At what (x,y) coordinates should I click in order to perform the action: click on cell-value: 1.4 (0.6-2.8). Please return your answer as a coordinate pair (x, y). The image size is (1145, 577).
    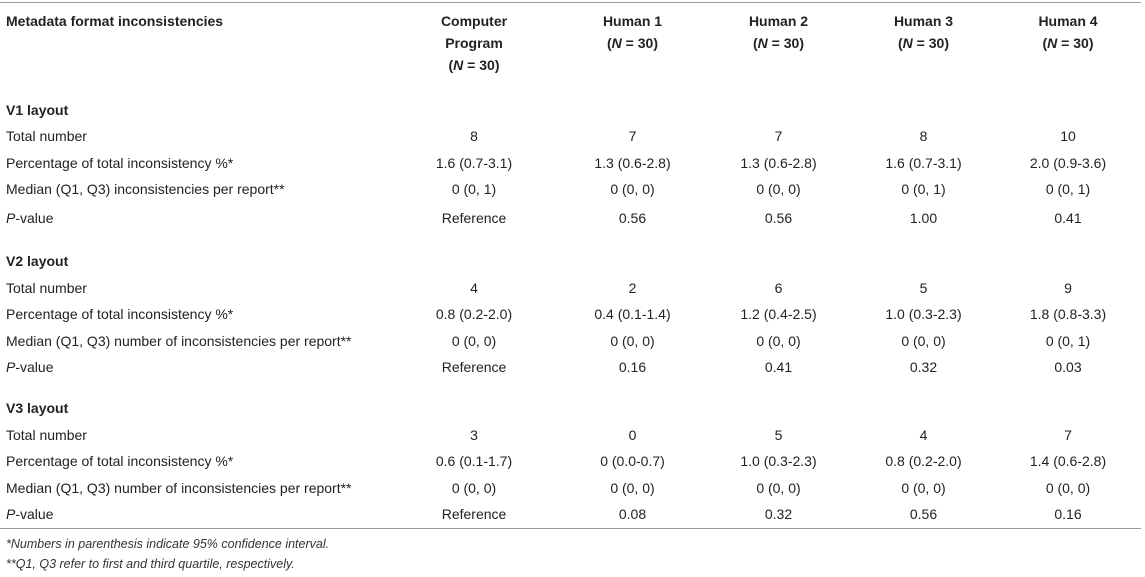
    Looking at the image, I should click on (1068, 461).